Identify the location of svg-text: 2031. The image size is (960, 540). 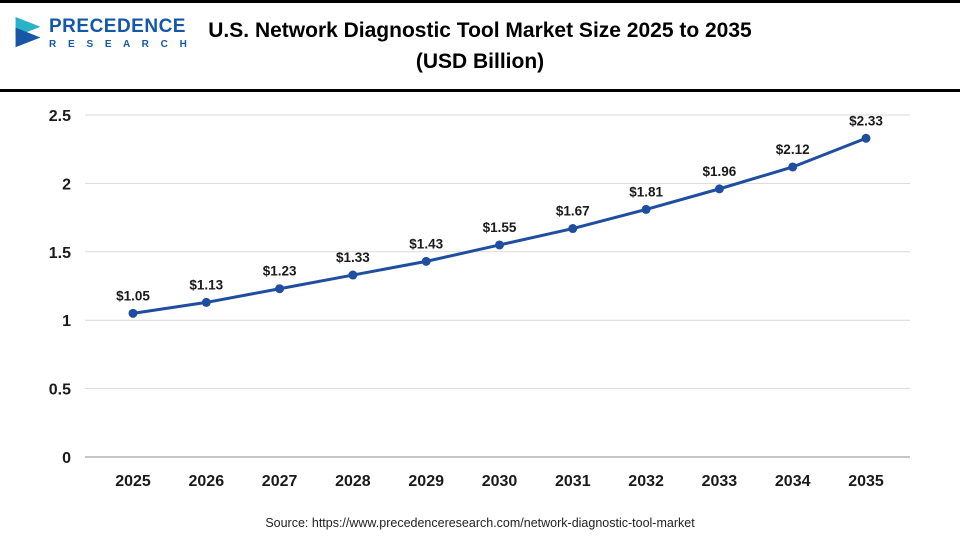
(573, 481).